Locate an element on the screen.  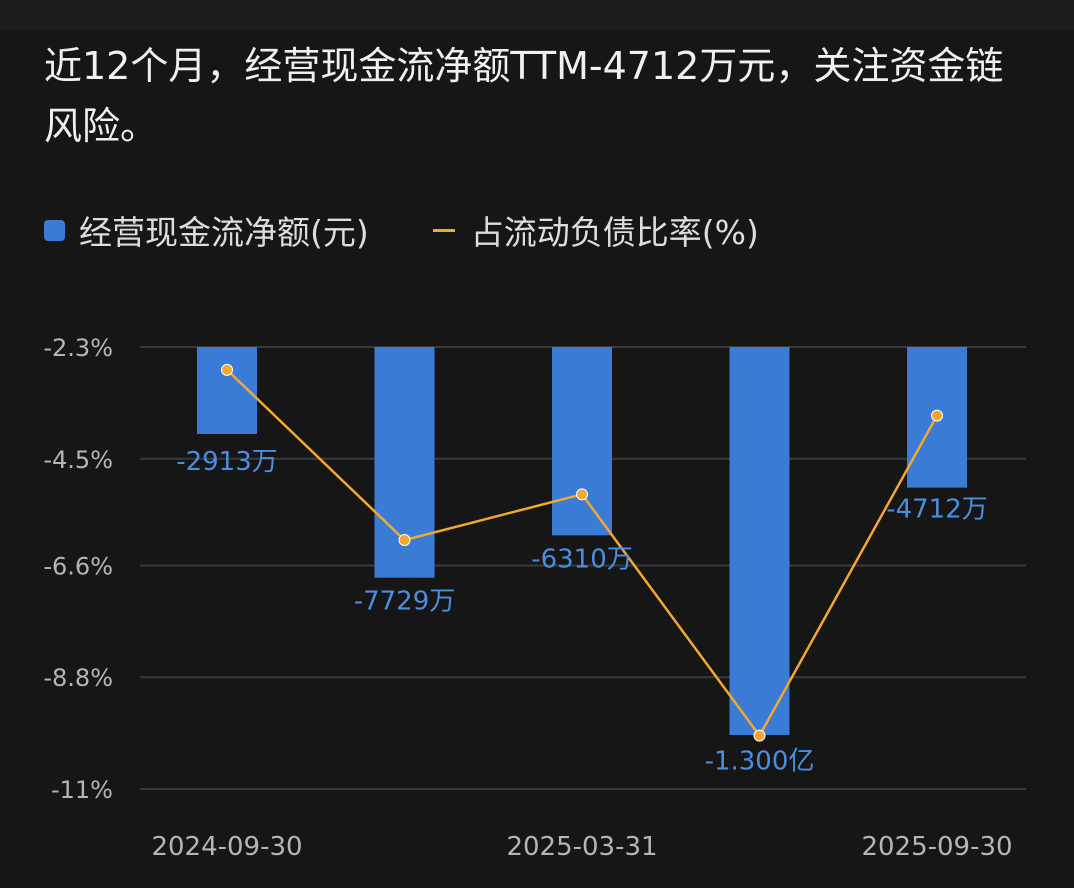
legend-line-swatch-icon is located at coordinates (443, 230).